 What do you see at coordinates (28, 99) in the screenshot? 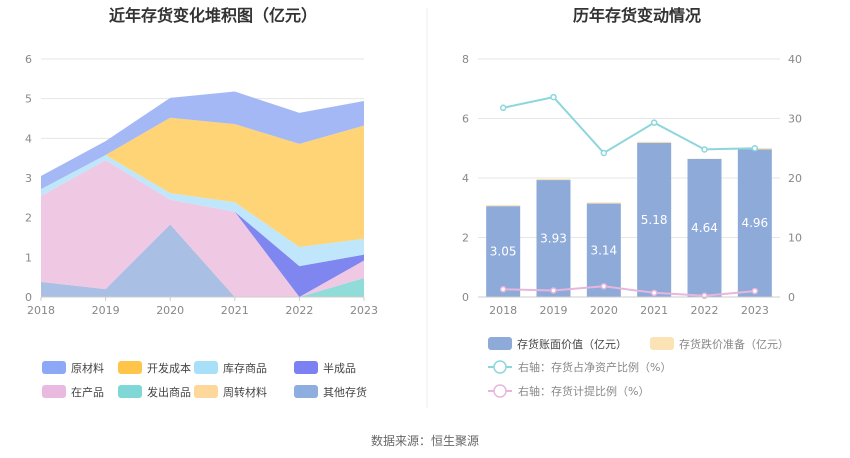
I see `y-tick-label: 5` at bounding box center [28, 99].